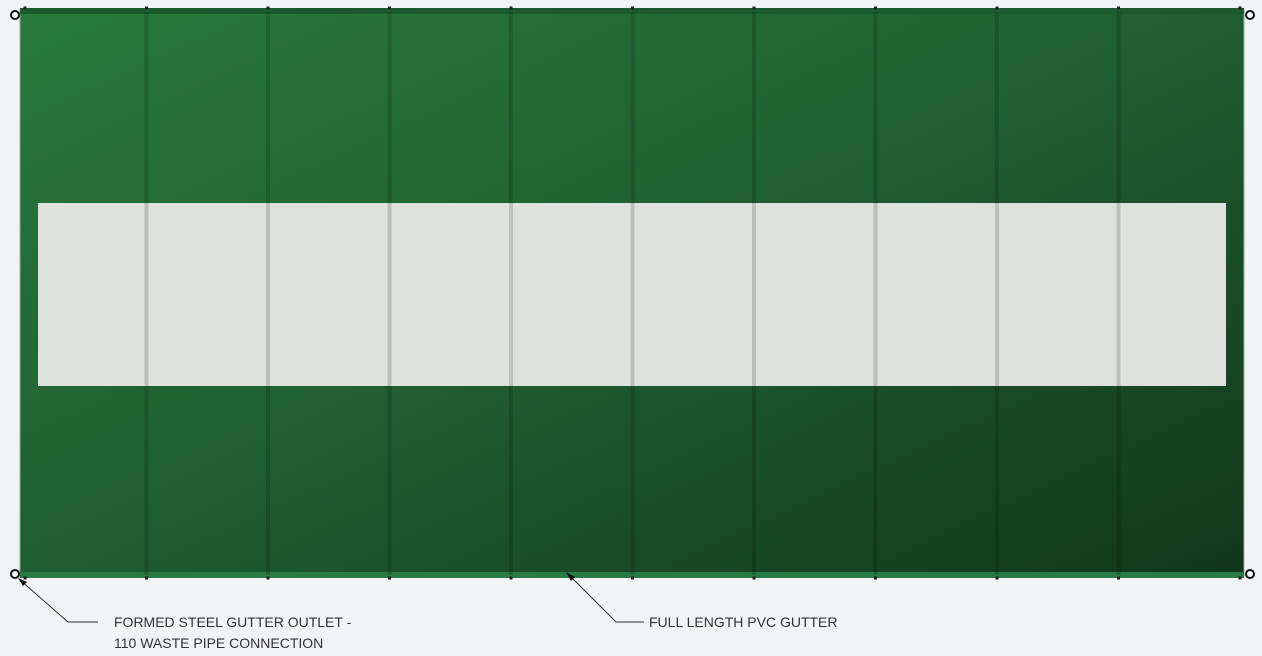  I want to click on label: 110 WASTE PIPE CONNECTION, so click(218, 643).